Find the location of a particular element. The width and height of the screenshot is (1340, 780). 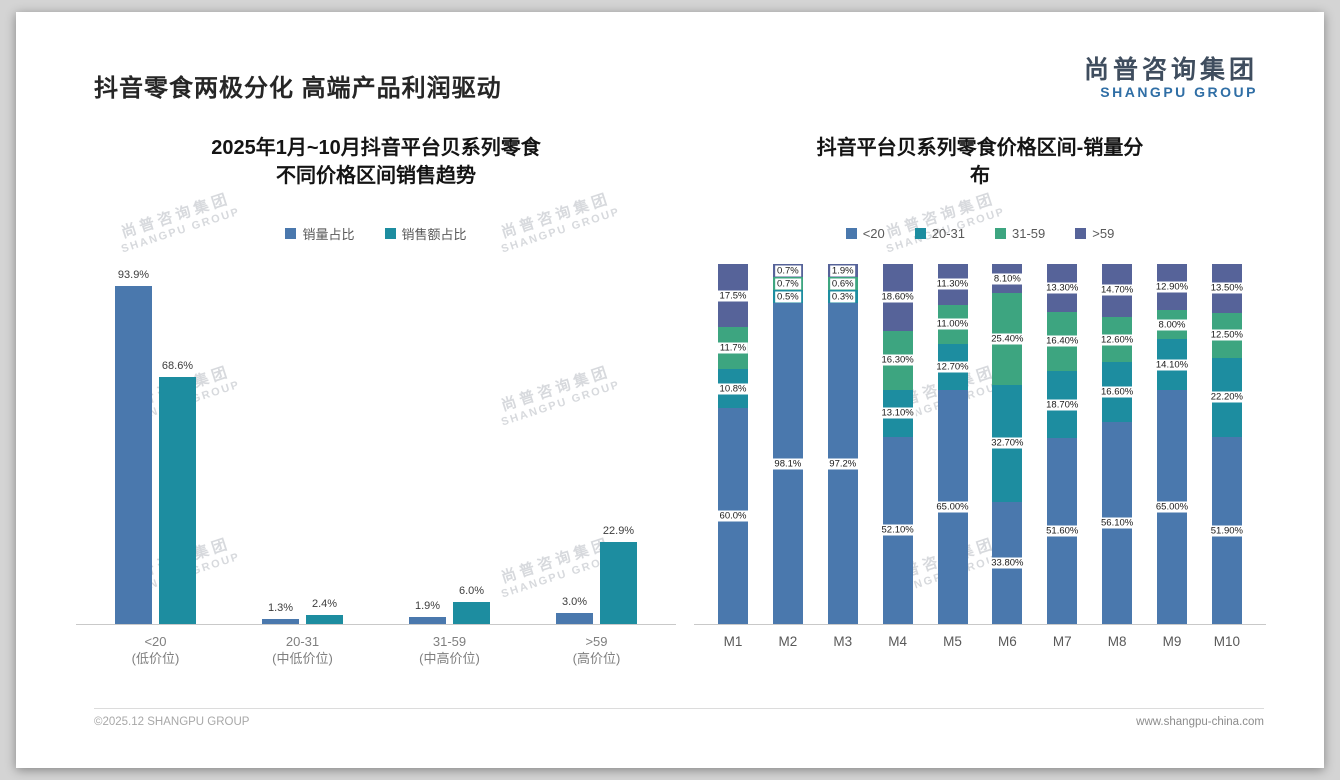

bar-segment: 16.40% is located at coordinates (1062, 341).